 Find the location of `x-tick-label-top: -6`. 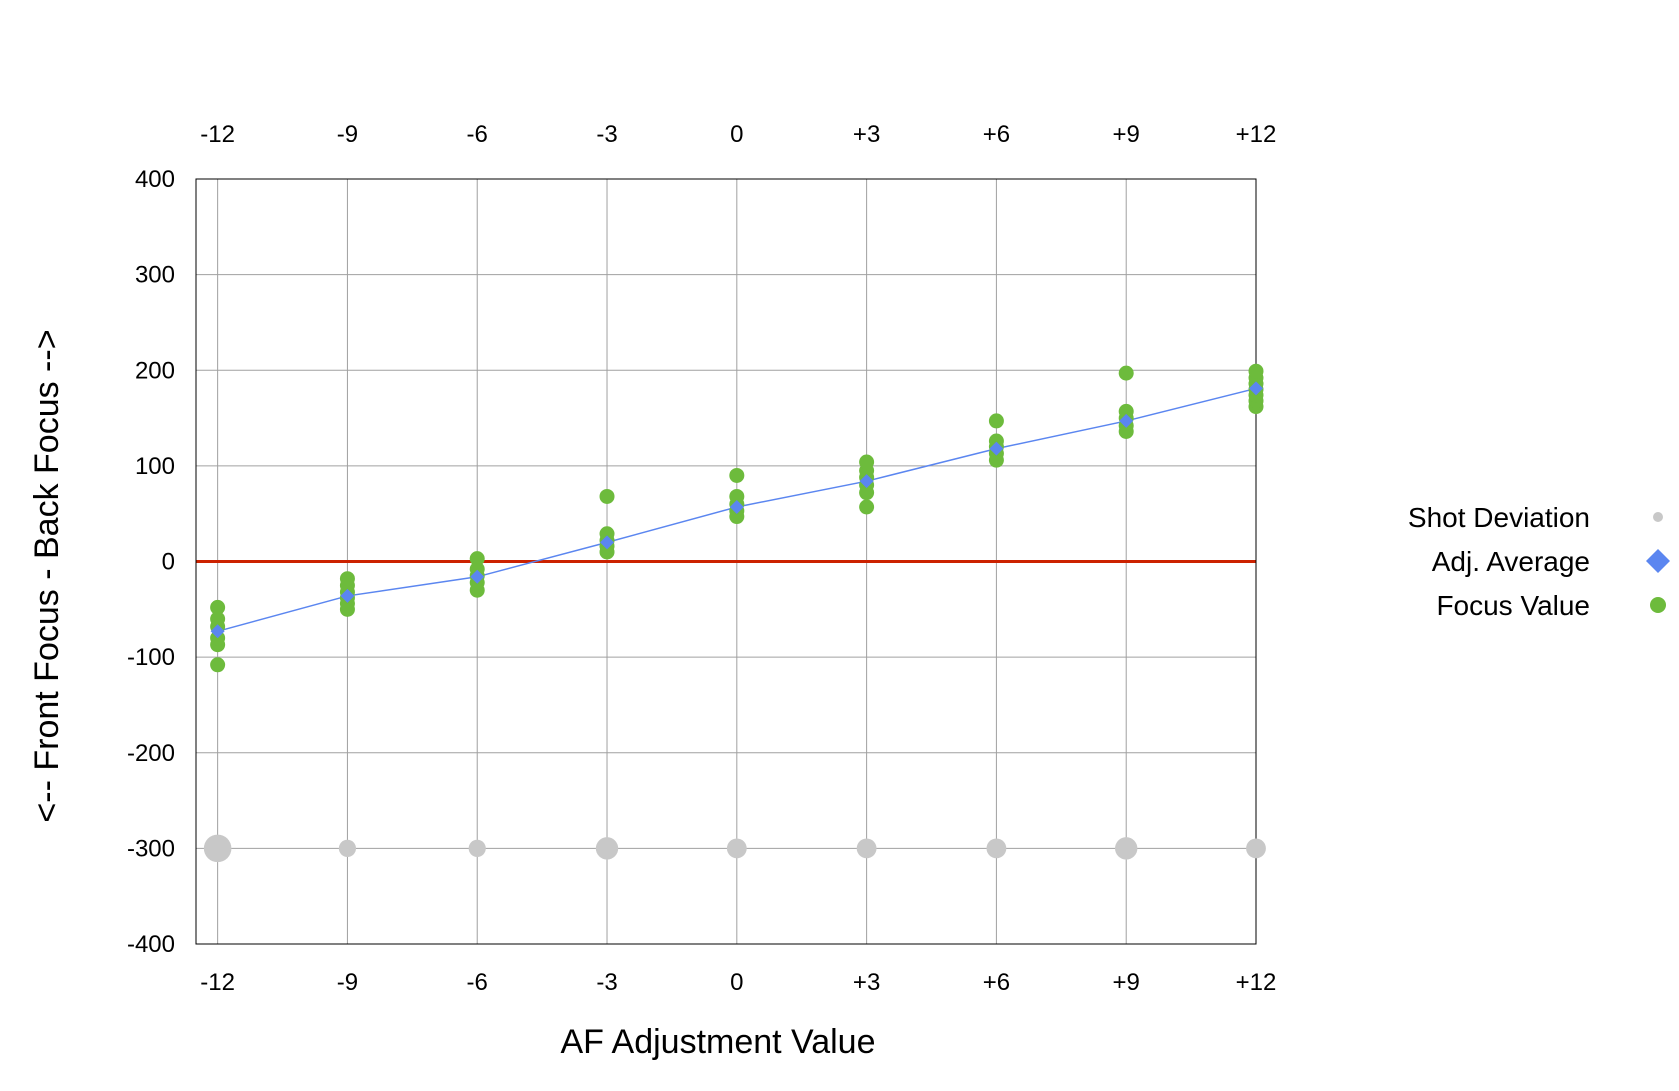

x-tick-label-top: -6 is located at coordinates (477, 134).